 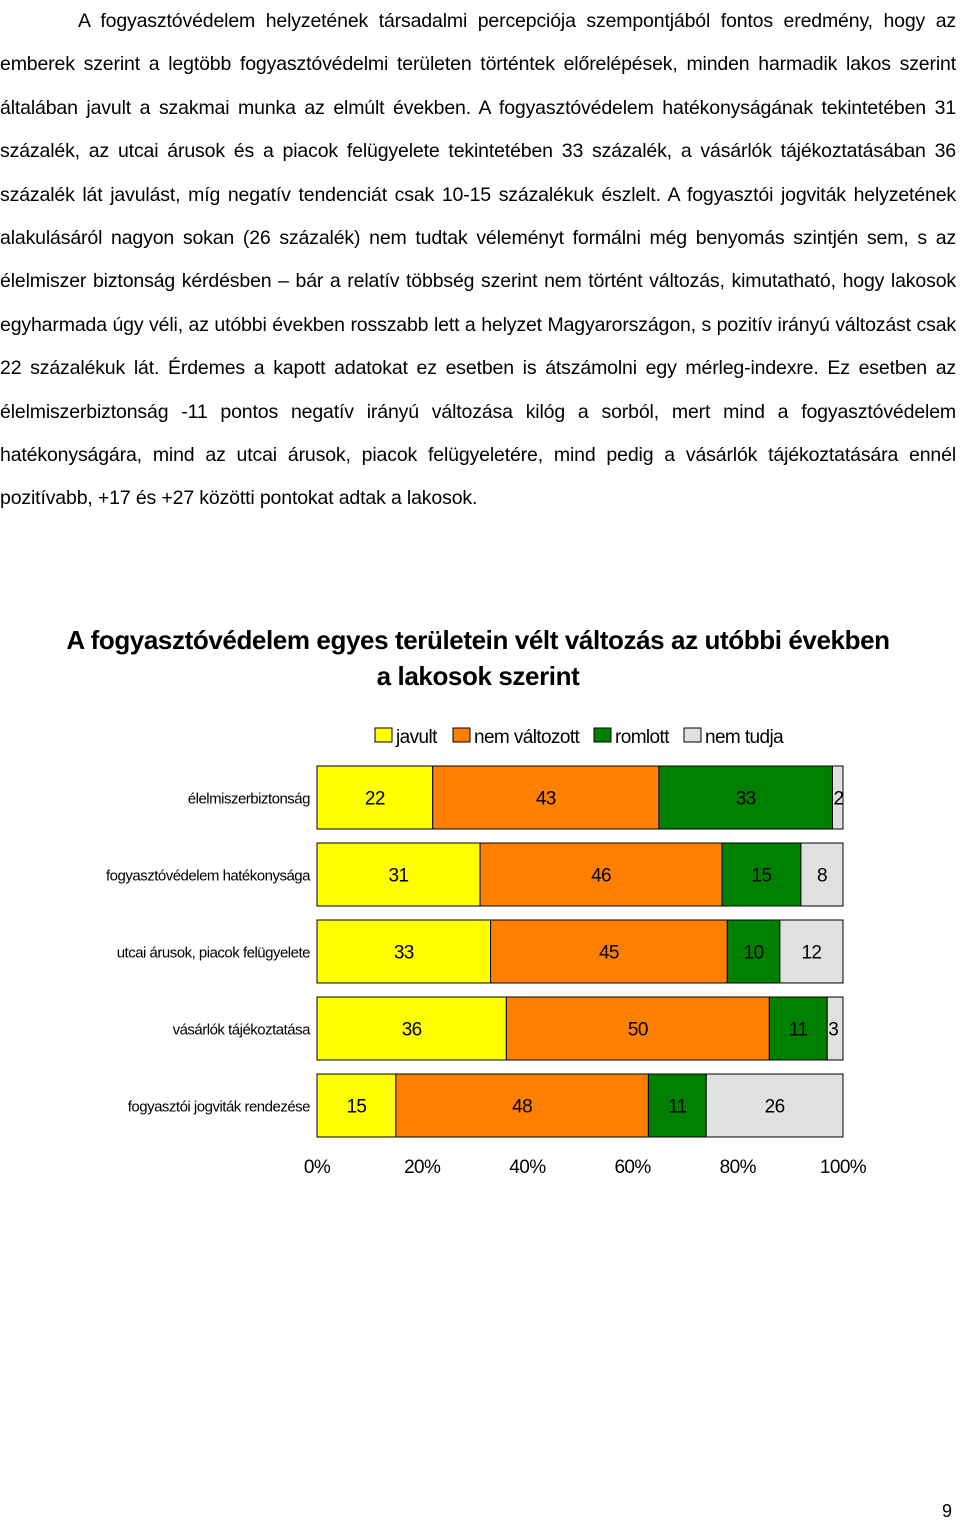 I want to click on data-label-3-3: 3, so click(x=833, y=1030).